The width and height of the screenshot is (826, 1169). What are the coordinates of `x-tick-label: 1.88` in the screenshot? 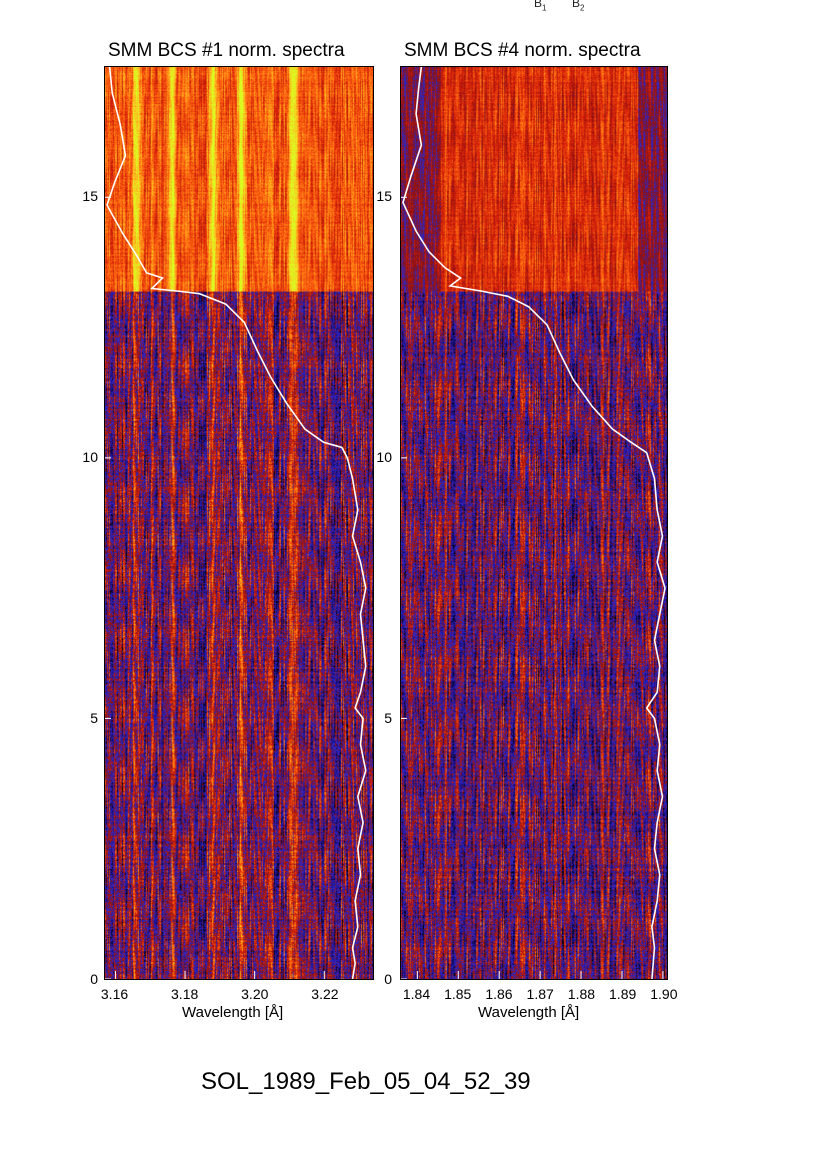 It's located at (581, 994).